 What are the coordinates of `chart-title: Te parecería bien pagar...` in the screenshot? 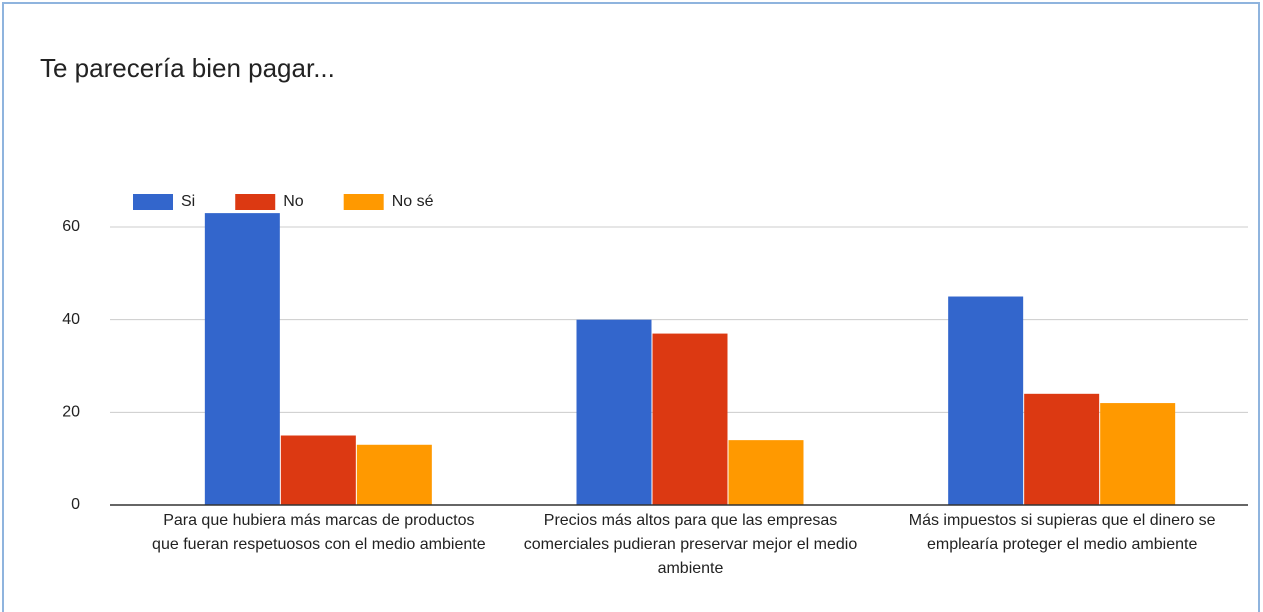 It's located at (187, 68).